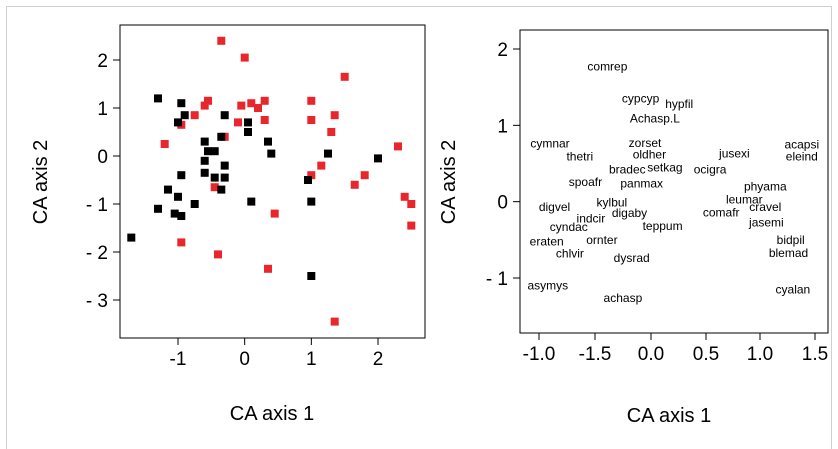  I want to click on species-label: bradec, so click(627, 170).